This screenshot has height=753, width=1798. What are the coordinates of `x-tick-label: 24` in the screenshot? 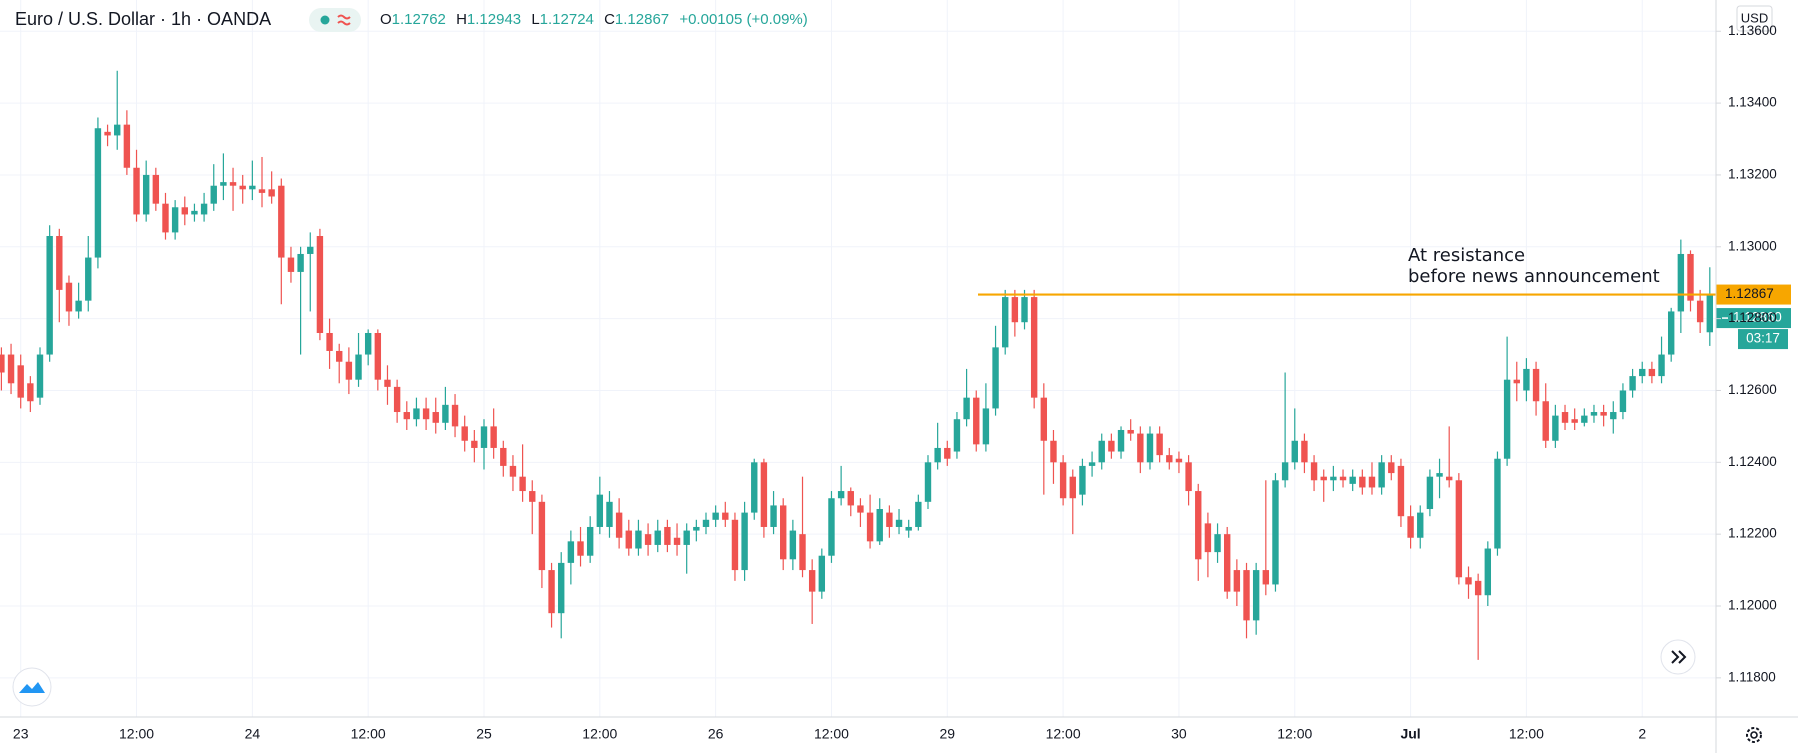 It's located at (253, 734).